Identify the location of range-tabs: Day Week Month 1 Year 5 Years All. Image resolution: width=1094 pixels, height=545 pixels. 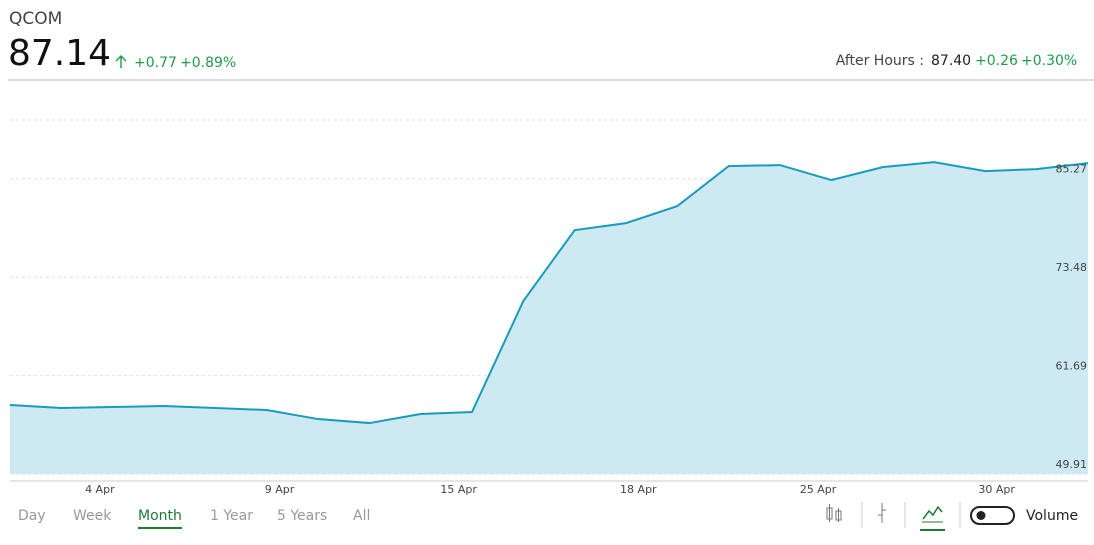
(194, 518).